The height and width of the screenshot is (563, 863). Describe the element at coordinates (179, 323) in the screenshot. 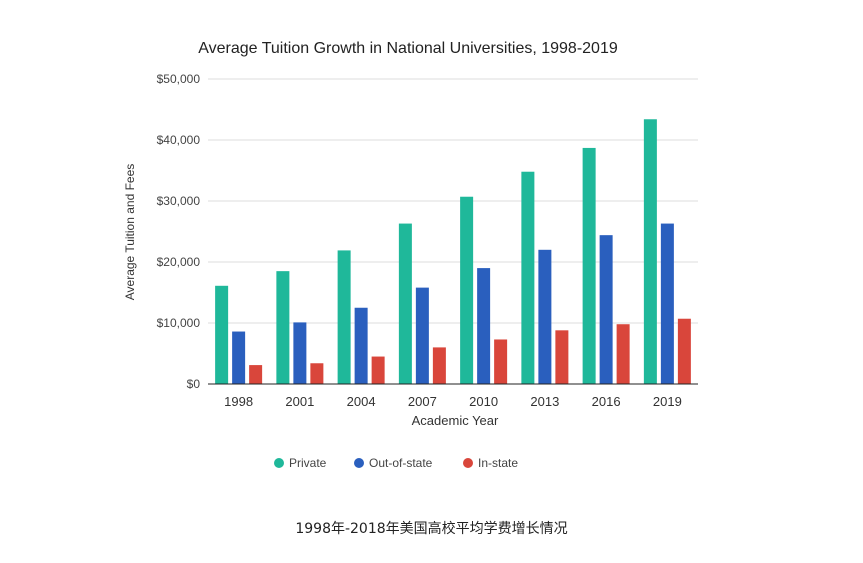

I see `y-tick-label: $10,000` at that location.